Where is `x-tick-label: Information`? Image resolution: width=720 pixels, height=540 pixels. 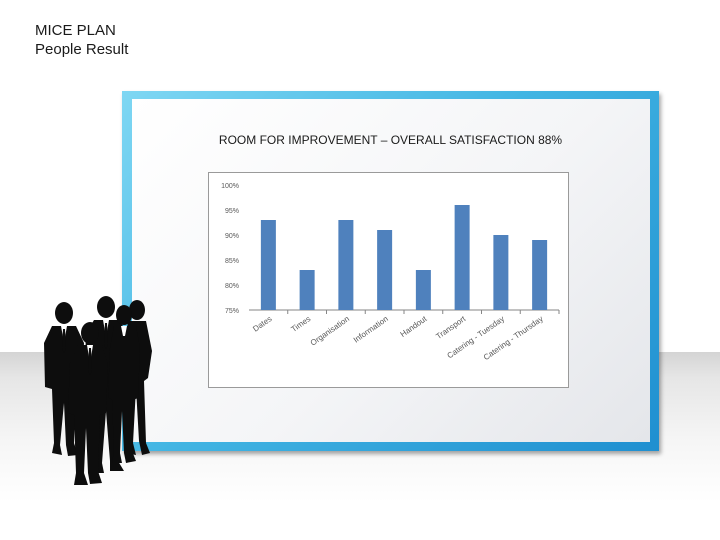
x-tick-label: Information is located at coordinates (371, 329).